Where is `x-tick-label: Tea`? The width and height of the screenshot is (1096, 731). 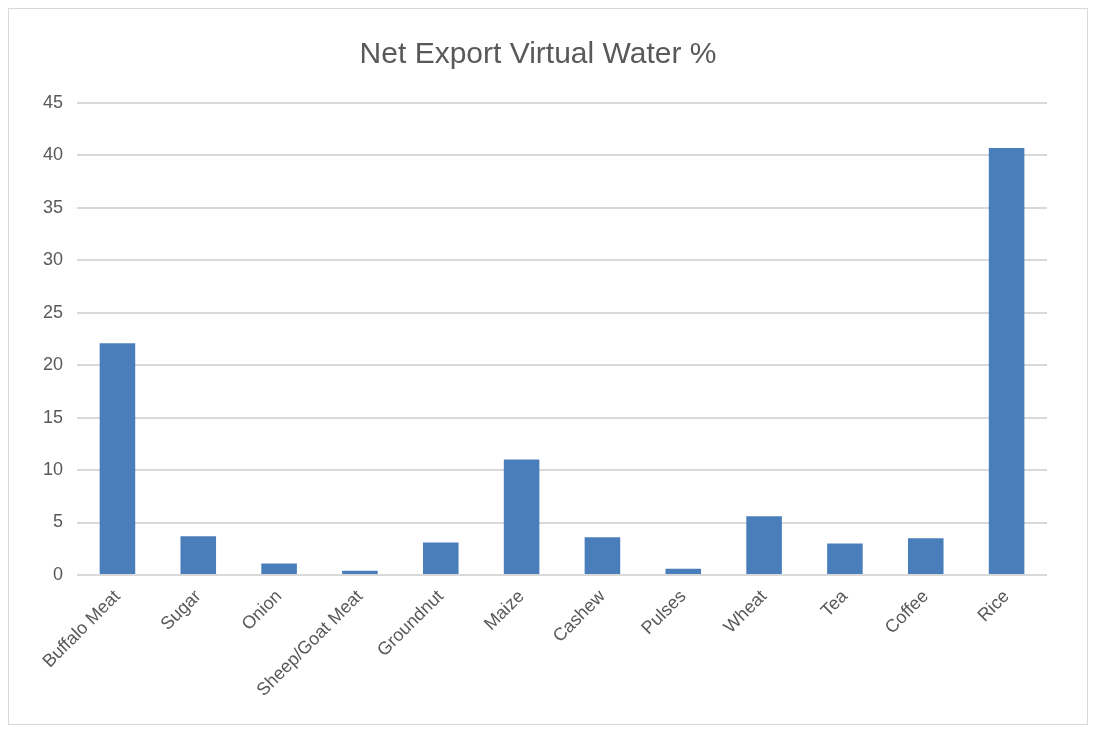
x-tick-label: Tea is located at coordinates (834, 603).